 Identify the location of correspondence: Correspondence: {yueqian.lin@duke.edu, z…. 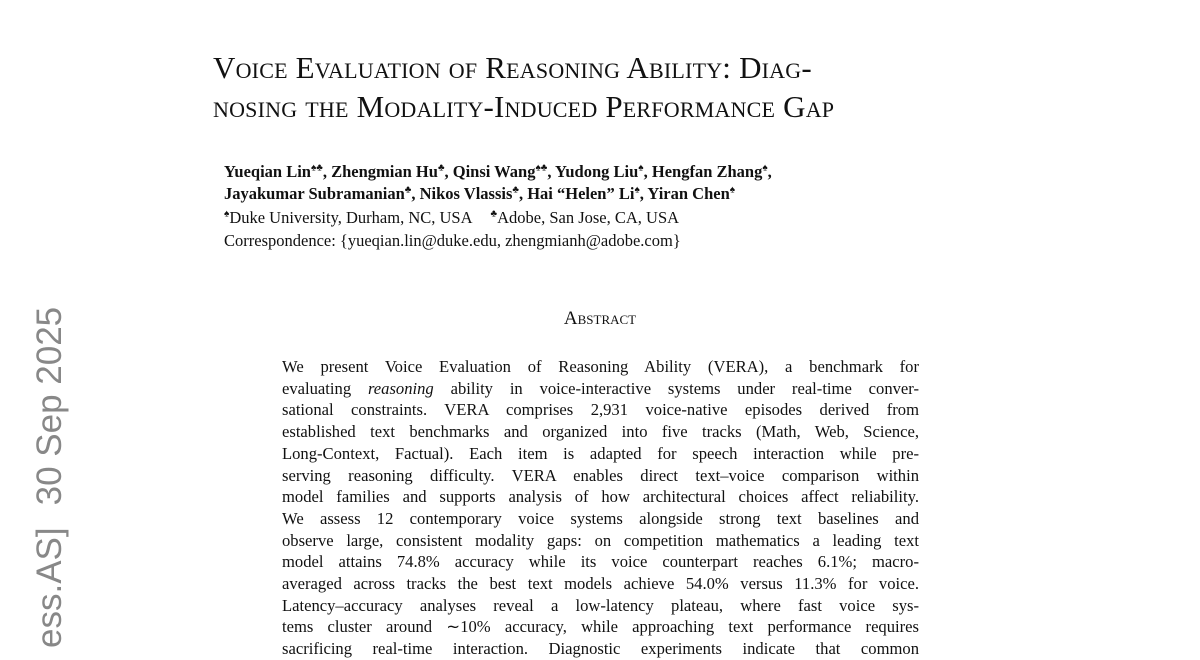
(452, 240).